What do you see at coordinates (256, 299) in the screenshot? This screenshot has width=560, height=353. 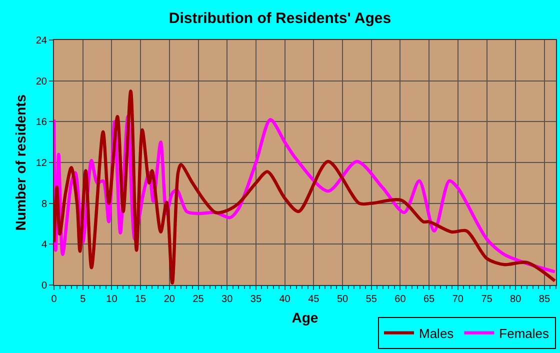 I see `x-tick-label: 35` at bounding box center [256, 299].